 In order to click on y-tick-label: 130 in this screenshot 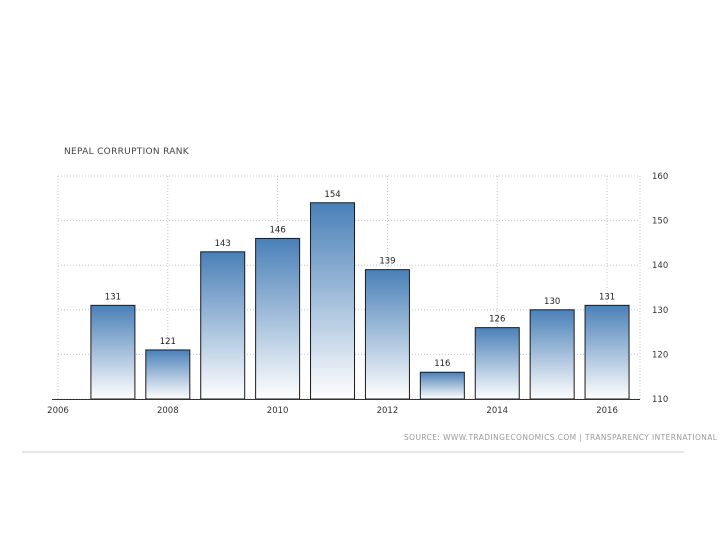, I will do `click(660, 311)`.